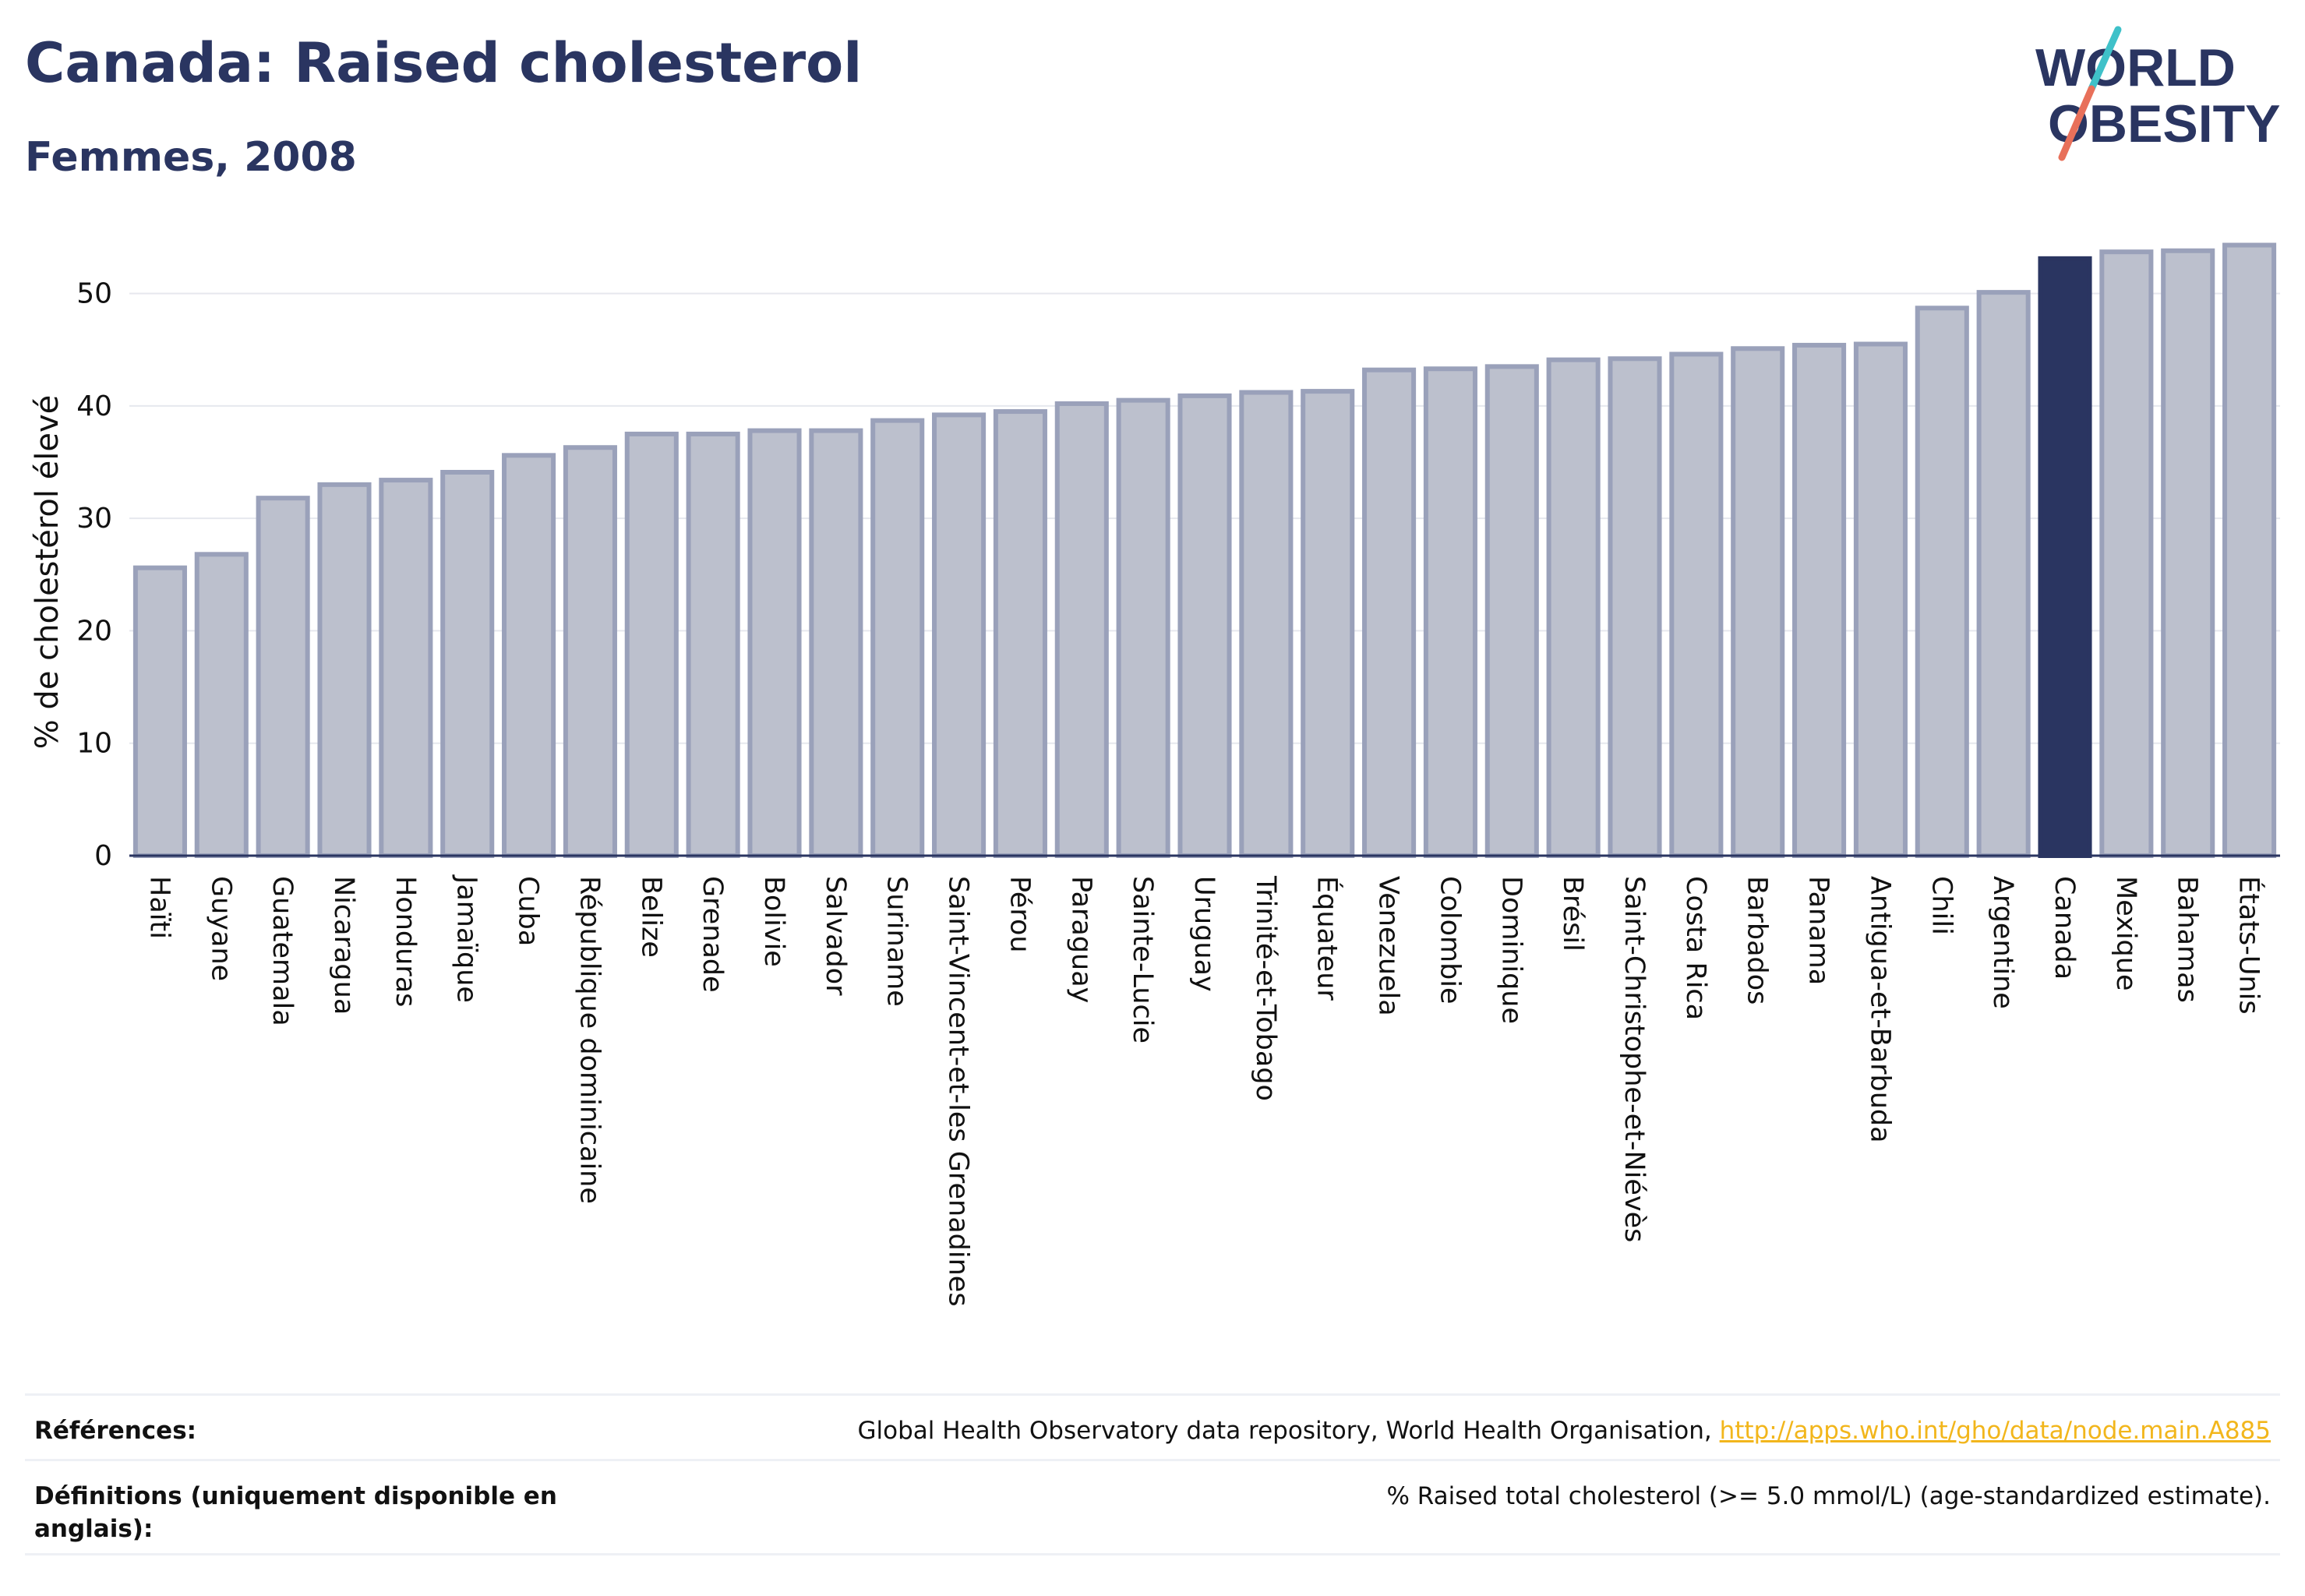 Image resolution: width=2305 pixels, height=1596 pixels. What do you see at coordinates (650, 917) in the screenshot?
I see `x-tick-label: Belize` at bounding box center [650, 917].